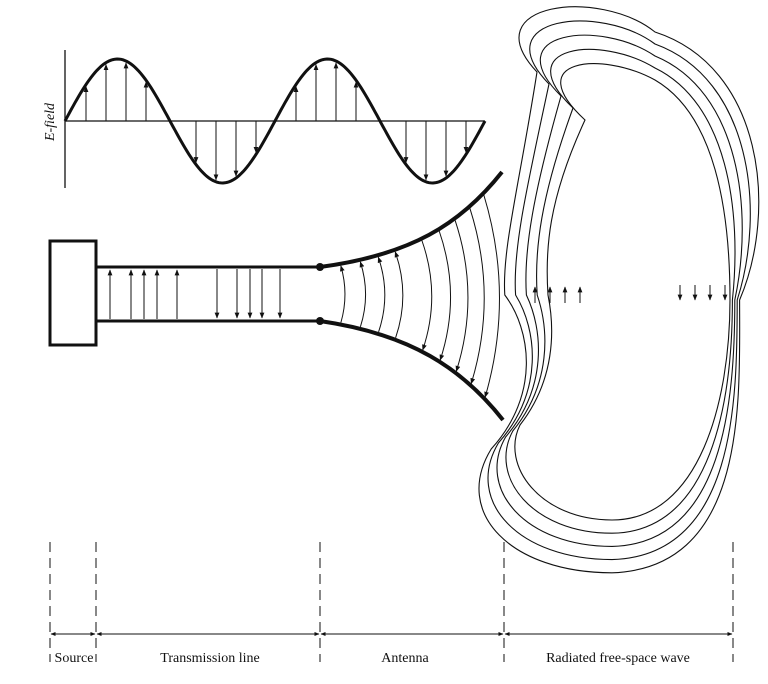  What do you see at coordinates (618, 658) in the screenshot?
I see `label-radiated-free-space-wave: Radiated free-space wave` at bounding box center [618, 658].